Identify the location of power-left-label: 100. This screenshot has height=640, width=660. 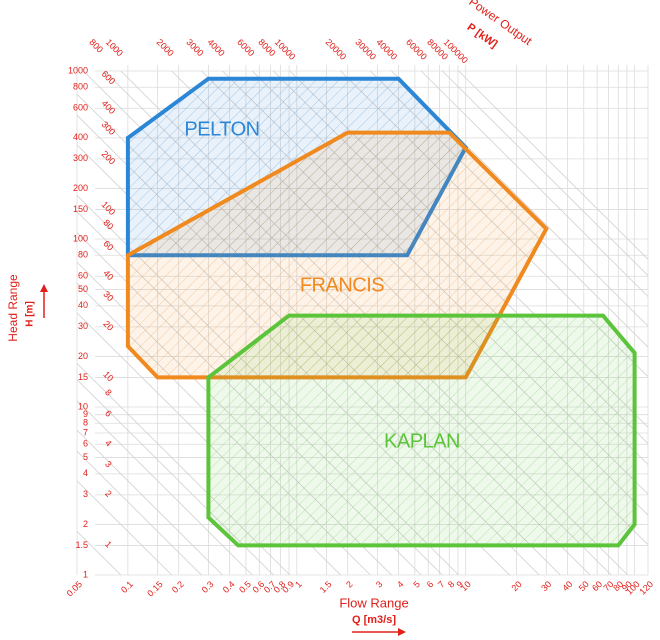
(109, 208).